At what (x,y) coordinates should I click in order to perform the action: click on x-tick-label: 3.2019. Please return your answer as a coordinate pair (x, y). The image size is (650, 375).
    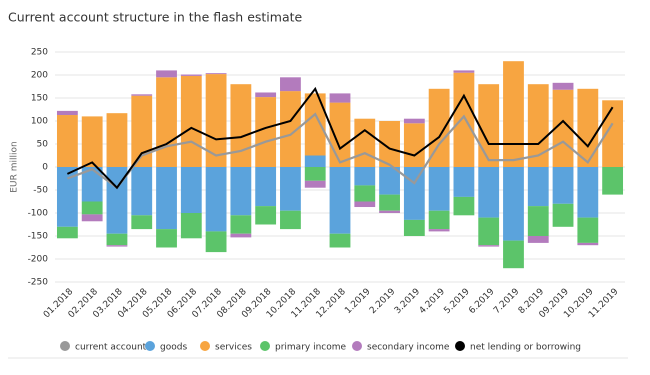
    Looking at the image, I should click on (408, 302).